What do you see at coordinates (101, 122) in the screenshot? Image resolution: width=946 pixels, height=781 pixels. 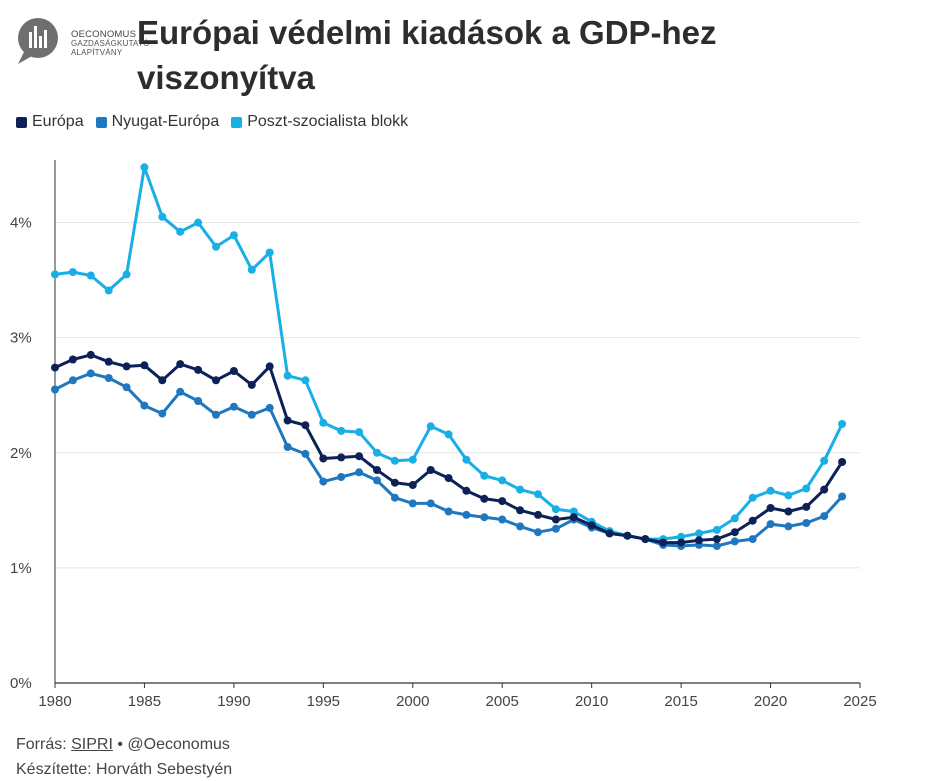 I see `legend-swatch-nyugat` at bounding box center [101, 122].